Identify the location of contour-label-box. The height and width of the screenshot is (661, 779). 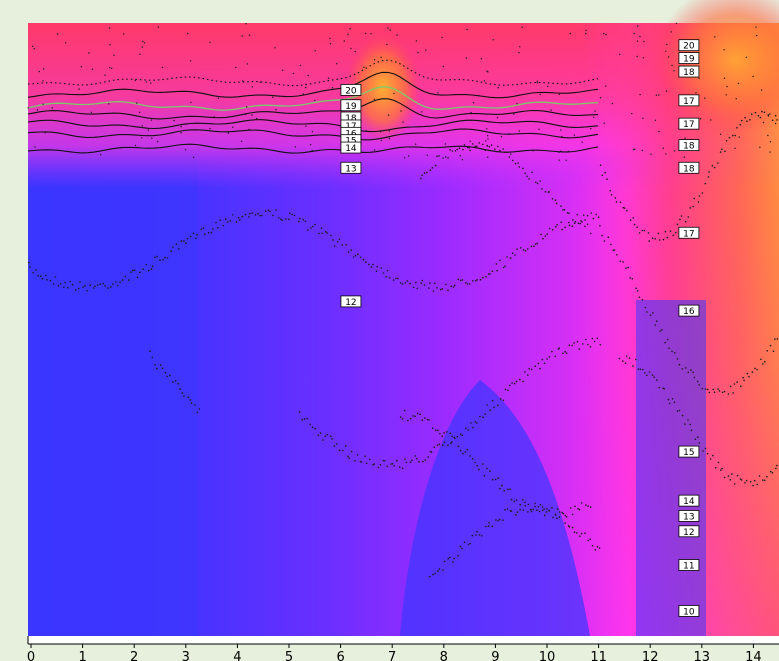
(351, 301).